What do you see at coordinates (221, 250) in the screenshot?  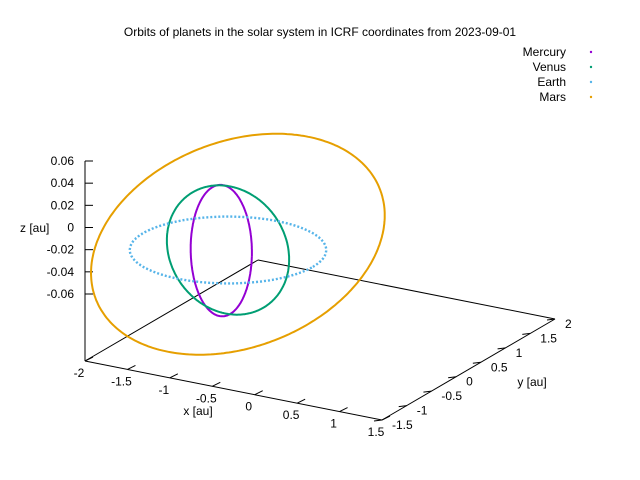 I see `orbit-mercury` at bounding box center [221, 250].